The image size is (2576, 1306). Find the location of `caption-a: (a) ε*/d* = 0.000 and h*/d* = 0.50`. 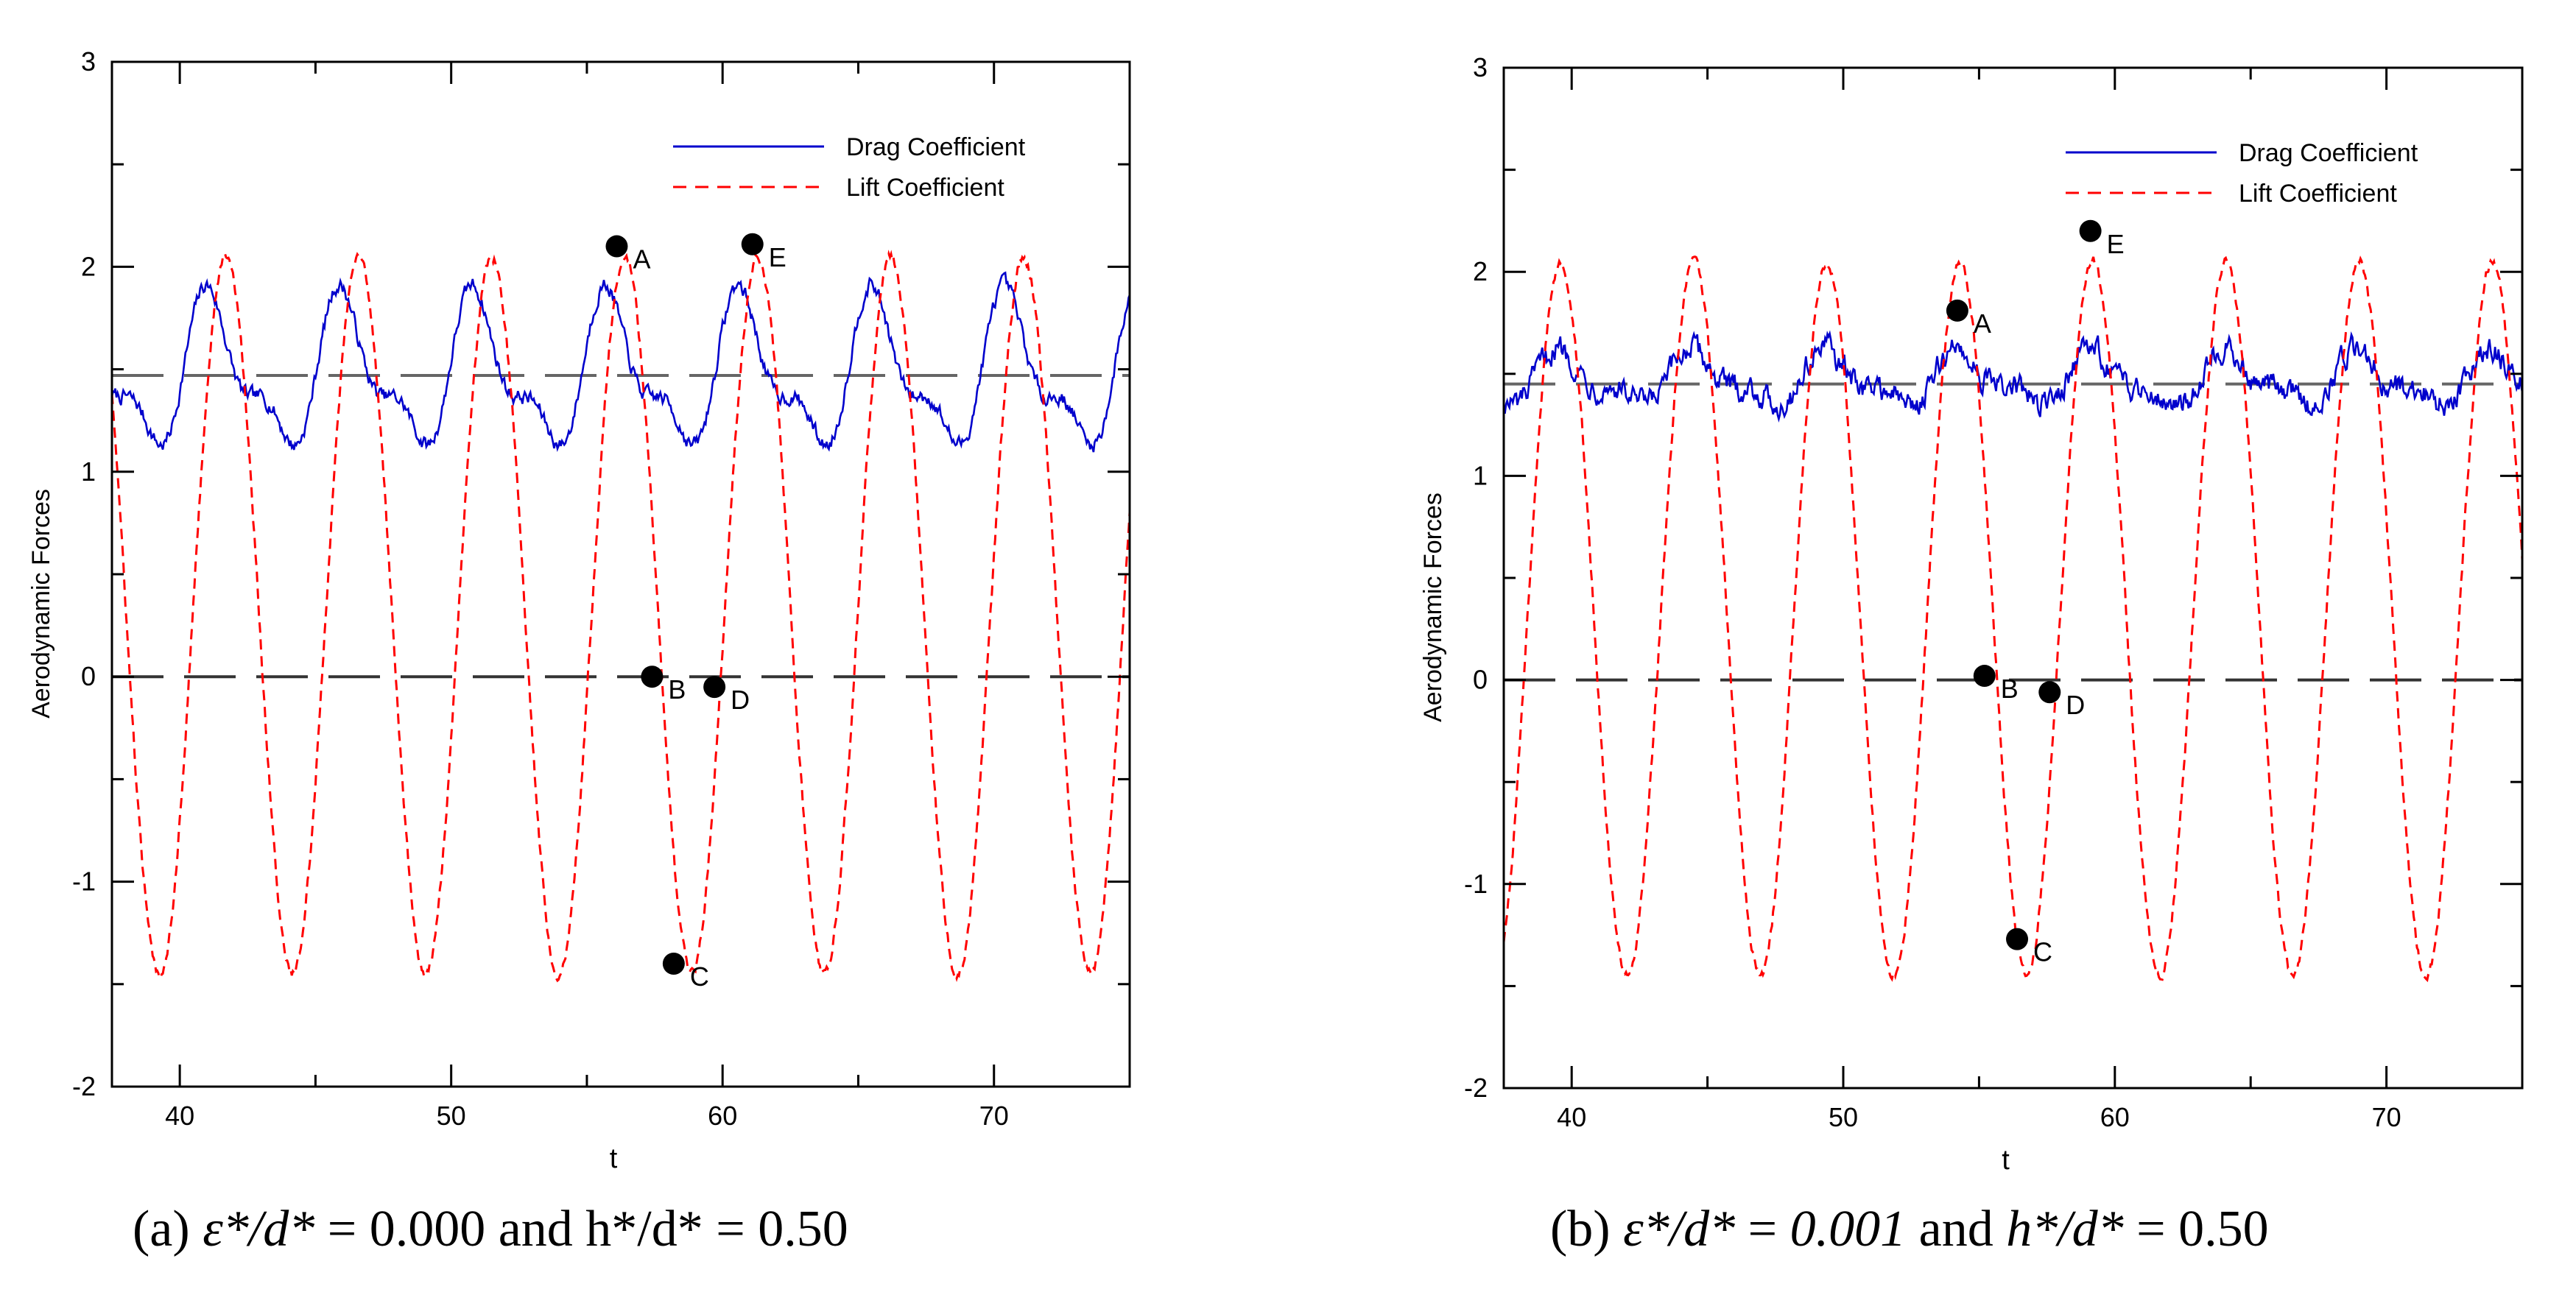

caption-a: (a) ε*/d* = 0.000 and h*/d* = 0.50 is located at coordinates (490, 1229).